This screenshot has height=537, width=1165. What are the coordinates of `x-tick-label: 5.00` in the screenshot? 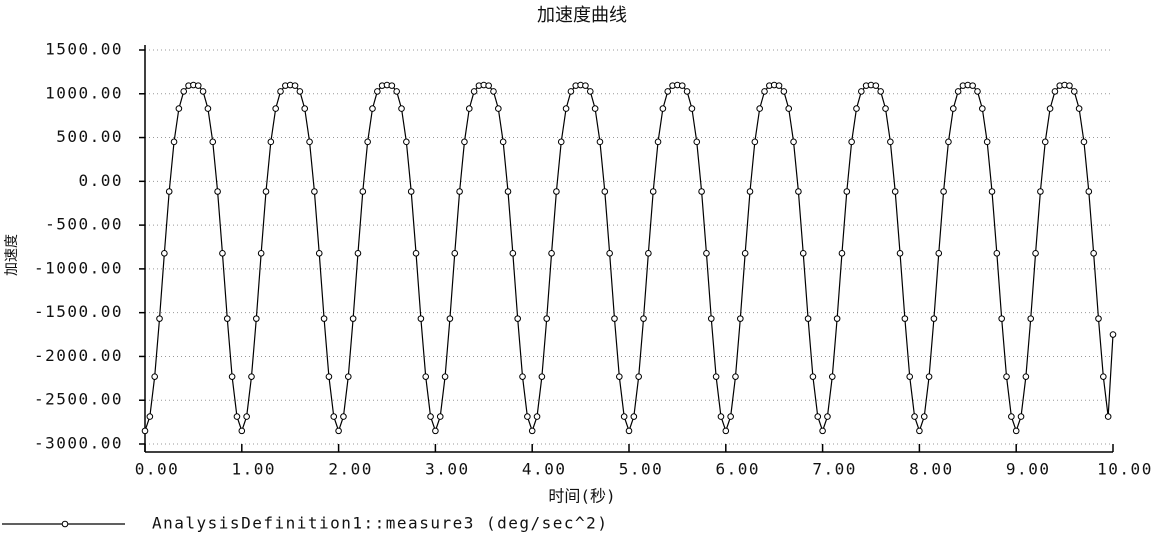 It's located at (641, 469).